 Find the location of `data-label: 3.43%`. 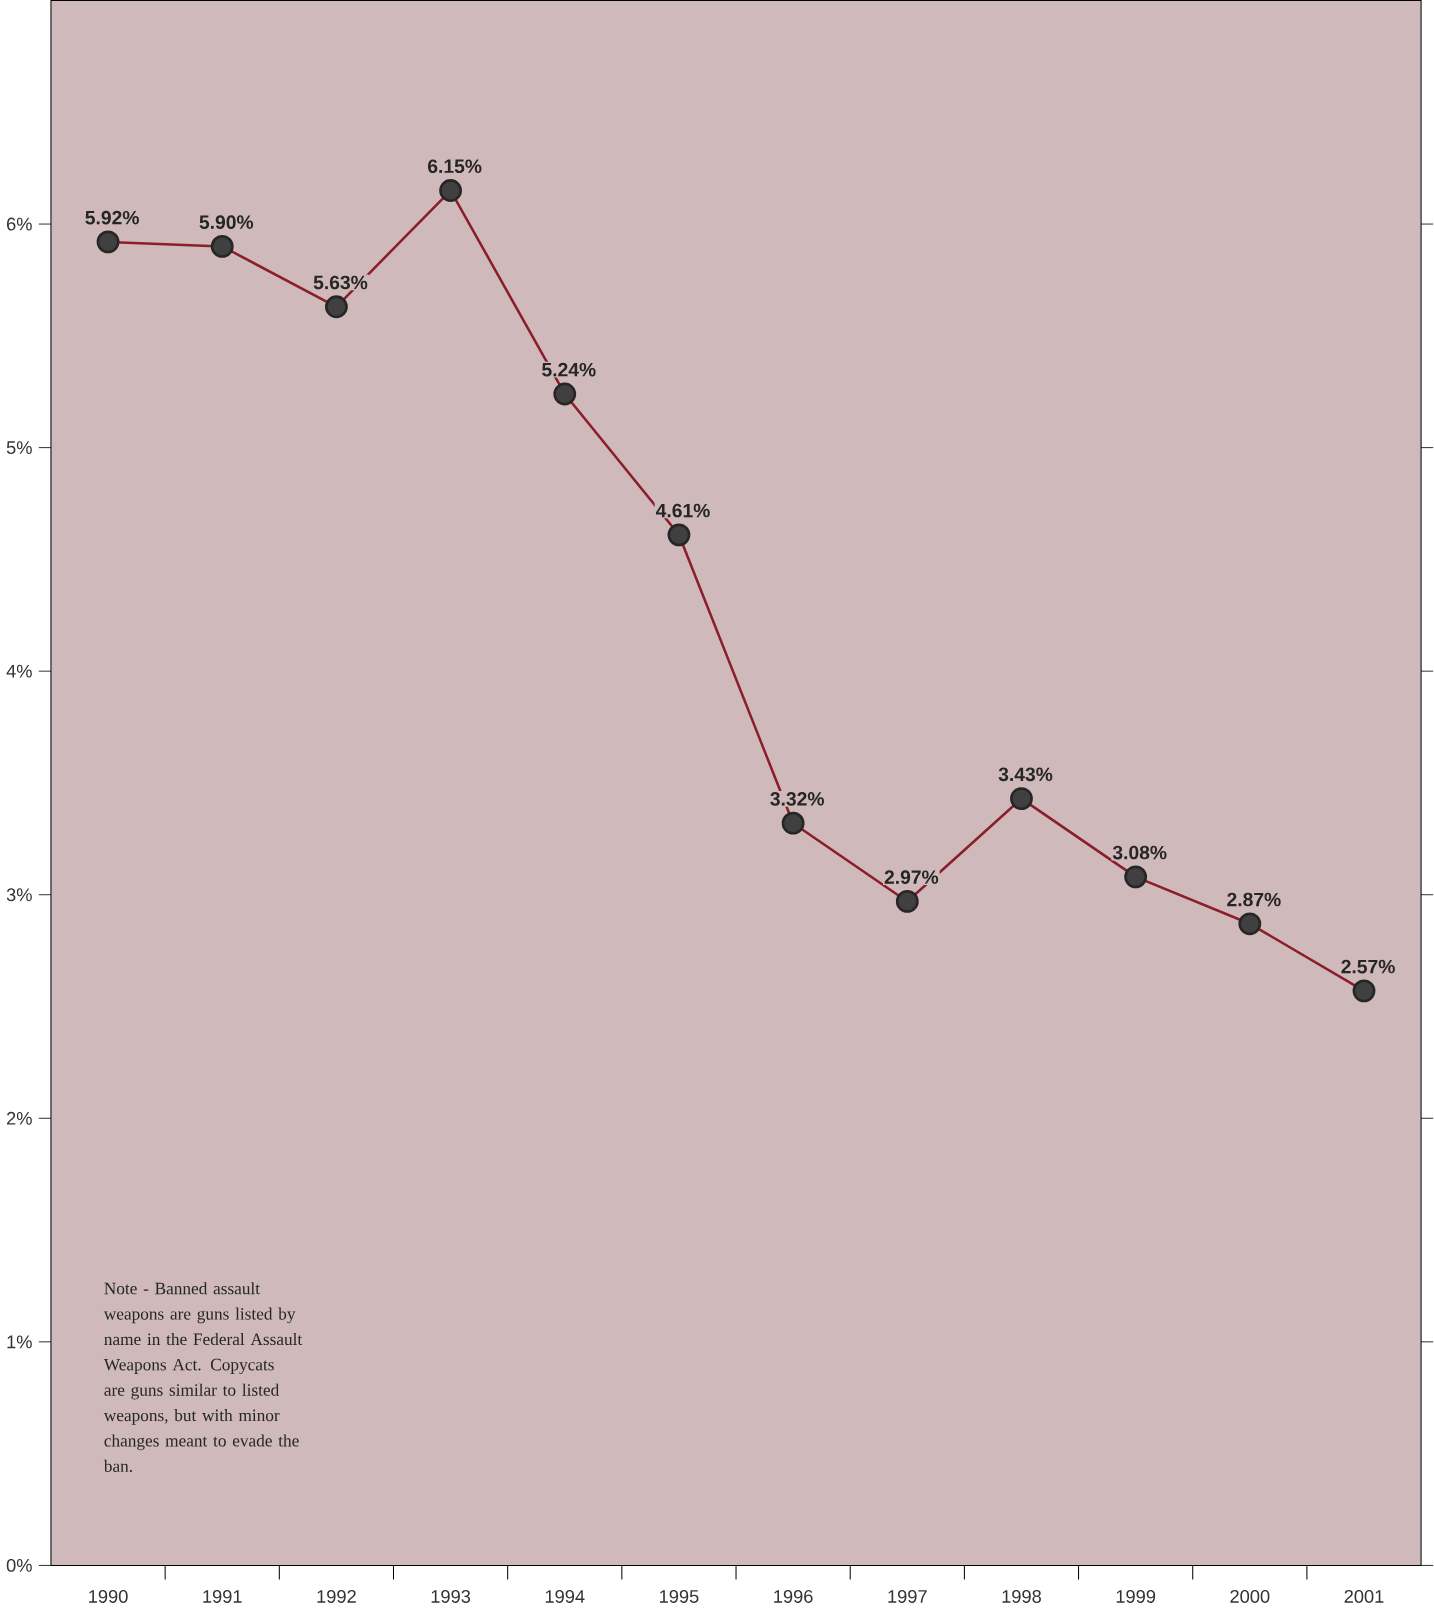

data-label: 3.43% is located at coordinates (1025, 774).